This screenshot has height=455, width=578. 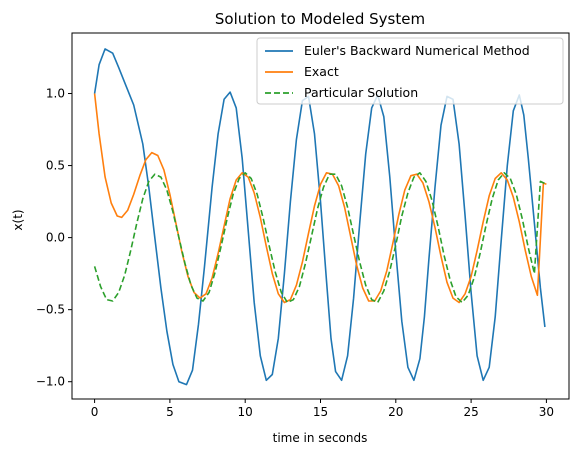 I want to click on x-tick-label: 0, so click(x=95, y=412).